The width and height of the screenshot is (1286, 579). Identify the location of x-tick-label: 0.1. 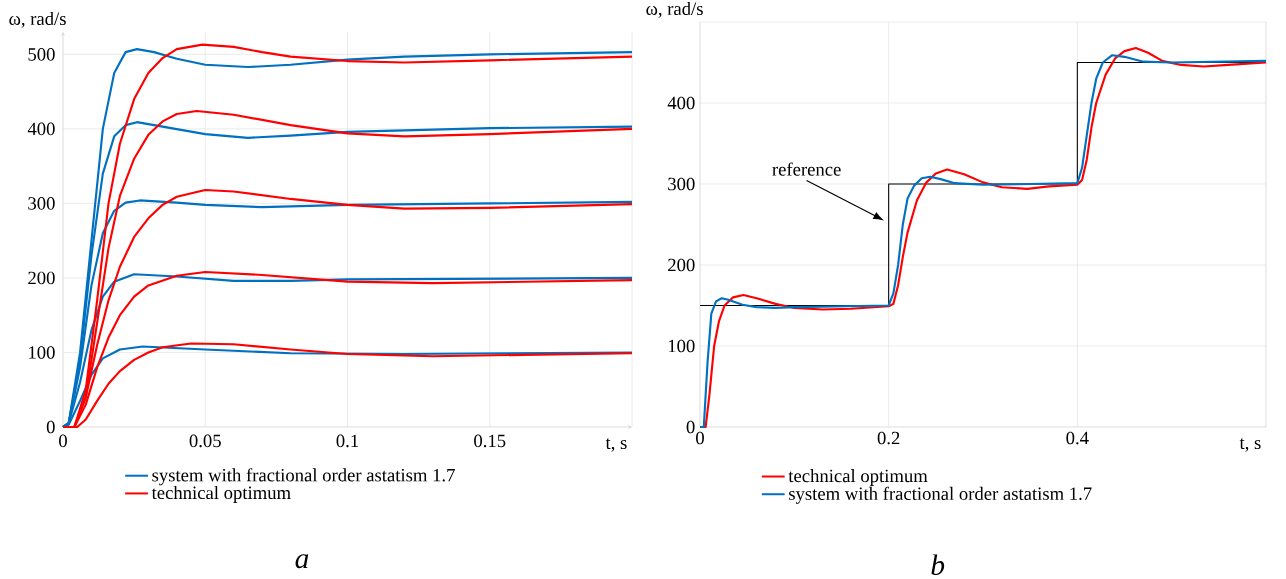
(347, 441).